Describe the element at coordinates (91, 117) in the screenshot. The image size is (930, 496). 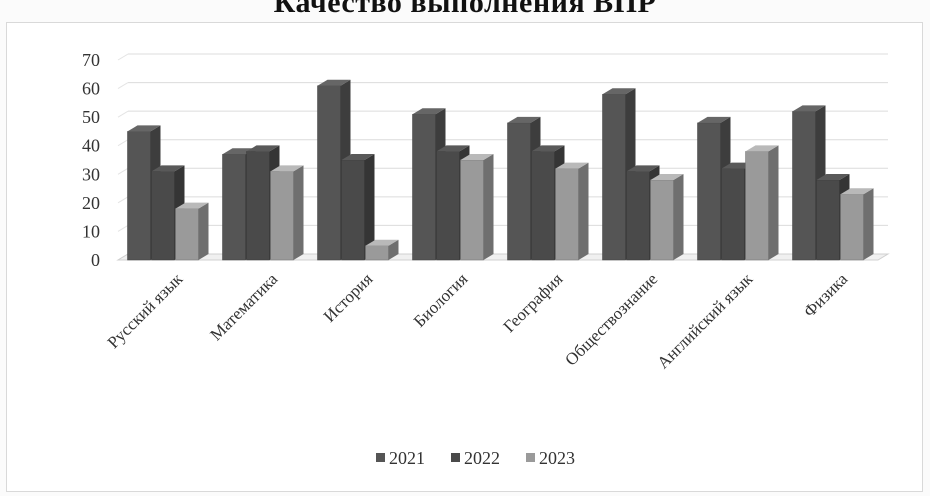
I see `y-tick-label: 50` at that location.